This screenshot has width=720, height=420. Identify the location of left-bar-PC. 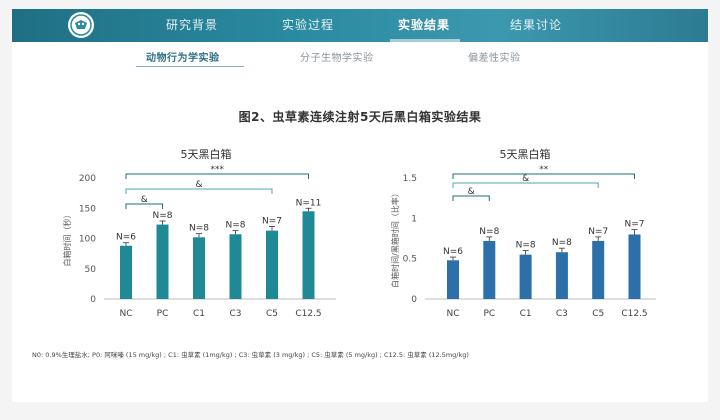
(162, 261).